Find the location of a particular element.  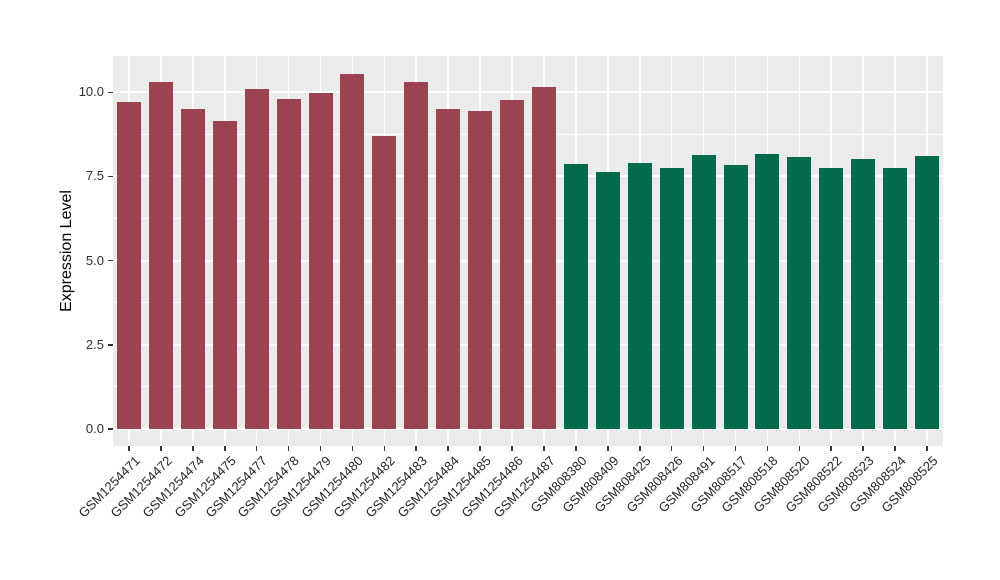

y-tick-label: 10.0 is located at coordinates (91, 92).